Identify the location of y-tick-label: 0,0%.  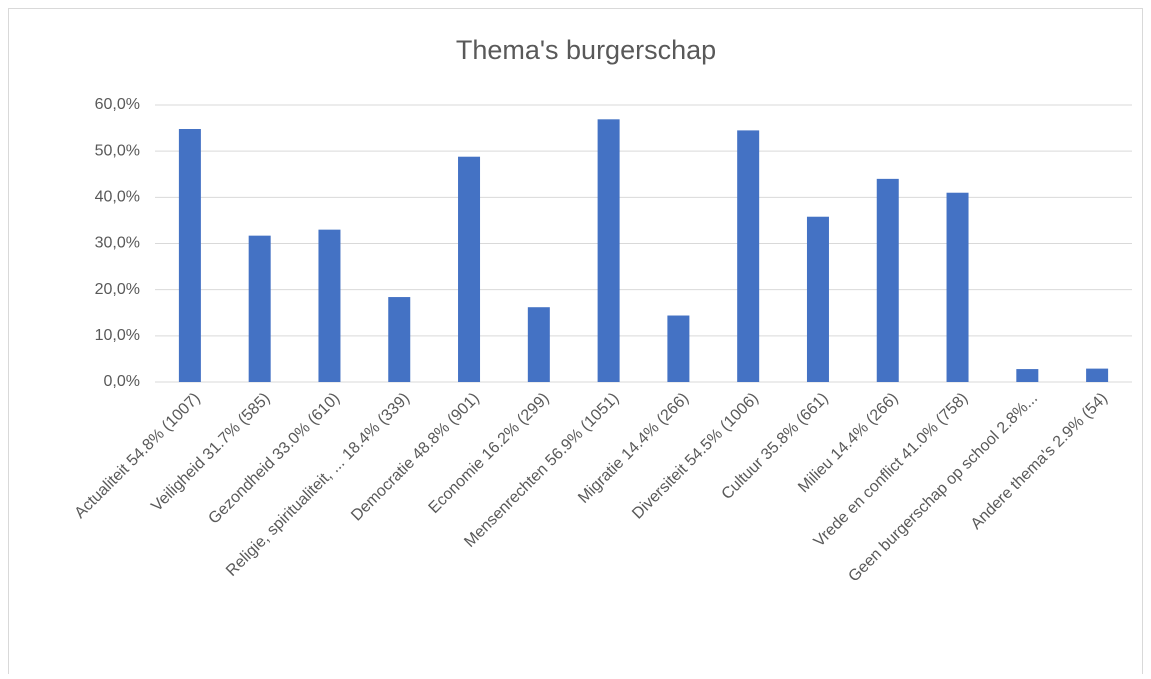
(122, 381).